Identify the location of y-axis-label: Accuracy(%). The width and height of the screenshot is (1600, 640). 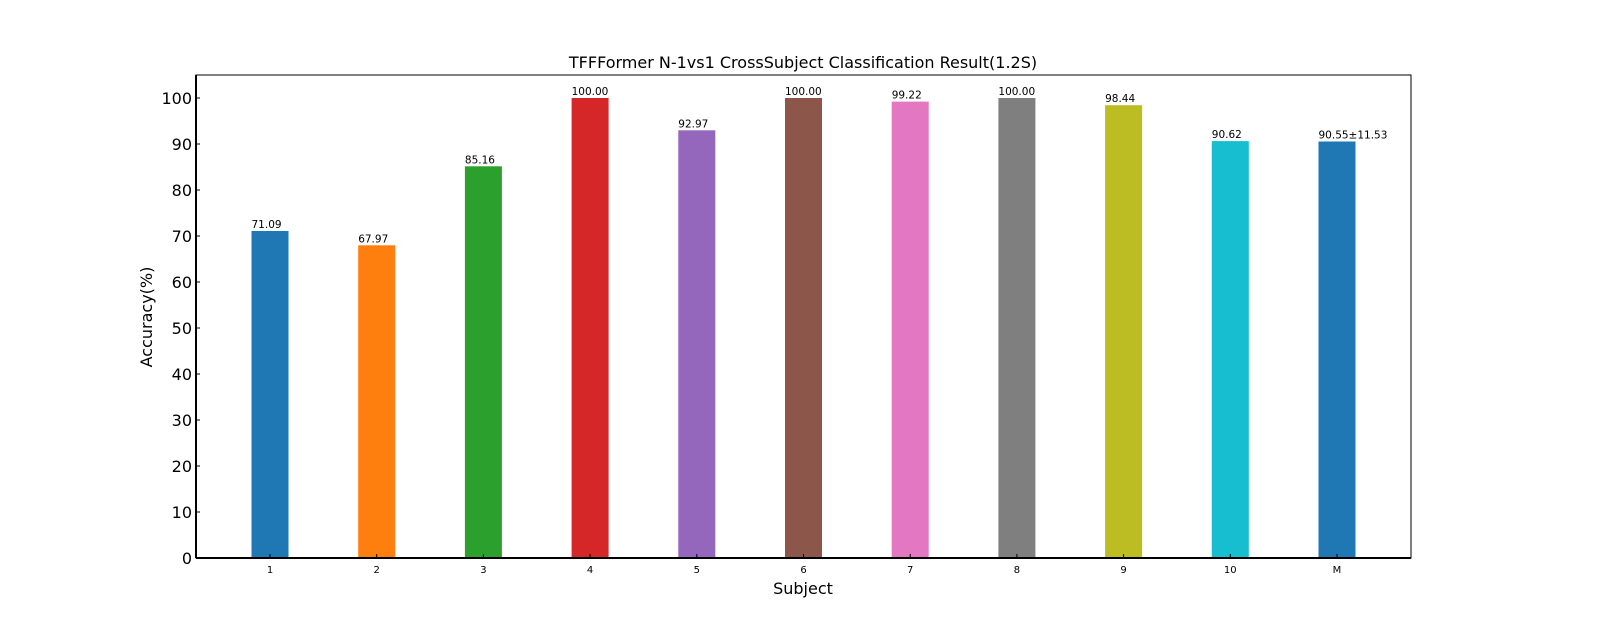
(146, 317).